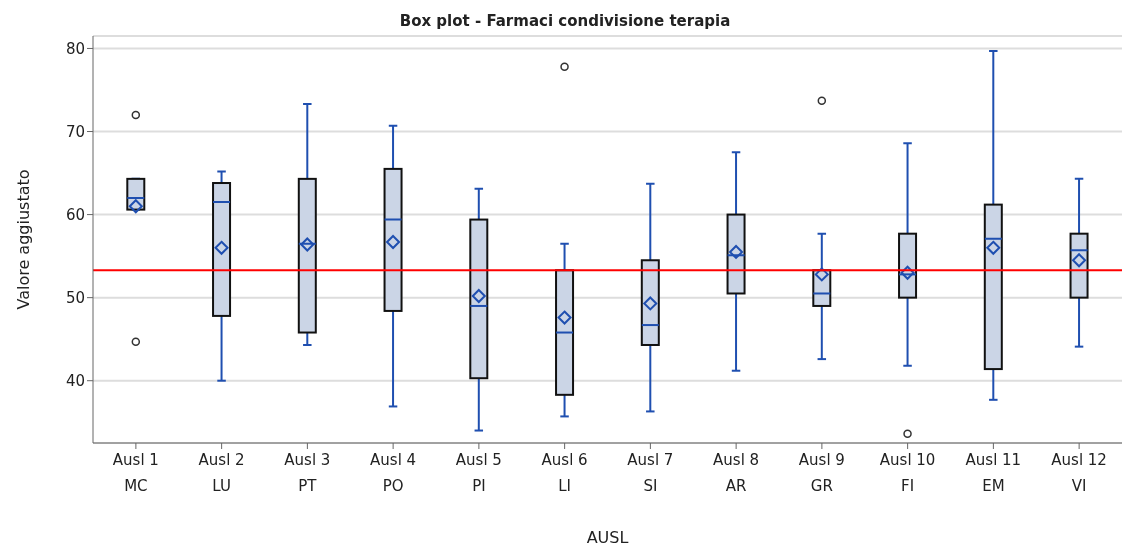 The width and height of the screenshot is (1130, 553). What do you see at coordinates (650, 473) in the screenshot?
I see `x-tick-label: Ausl 7 SI` at bounding box center [650, 473].